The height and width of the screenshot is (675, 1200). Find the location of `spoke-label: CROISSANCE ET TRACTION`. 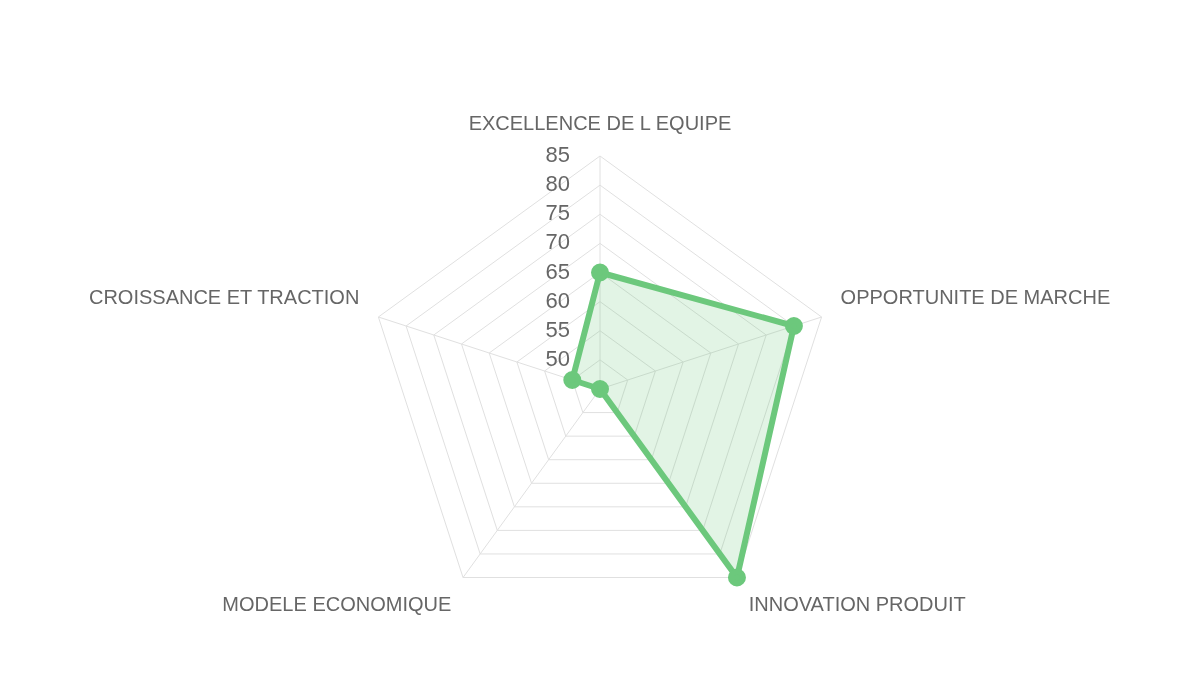

spoke-label: CROISSANCE ET TRACTION is located at coordinates (224, 297).